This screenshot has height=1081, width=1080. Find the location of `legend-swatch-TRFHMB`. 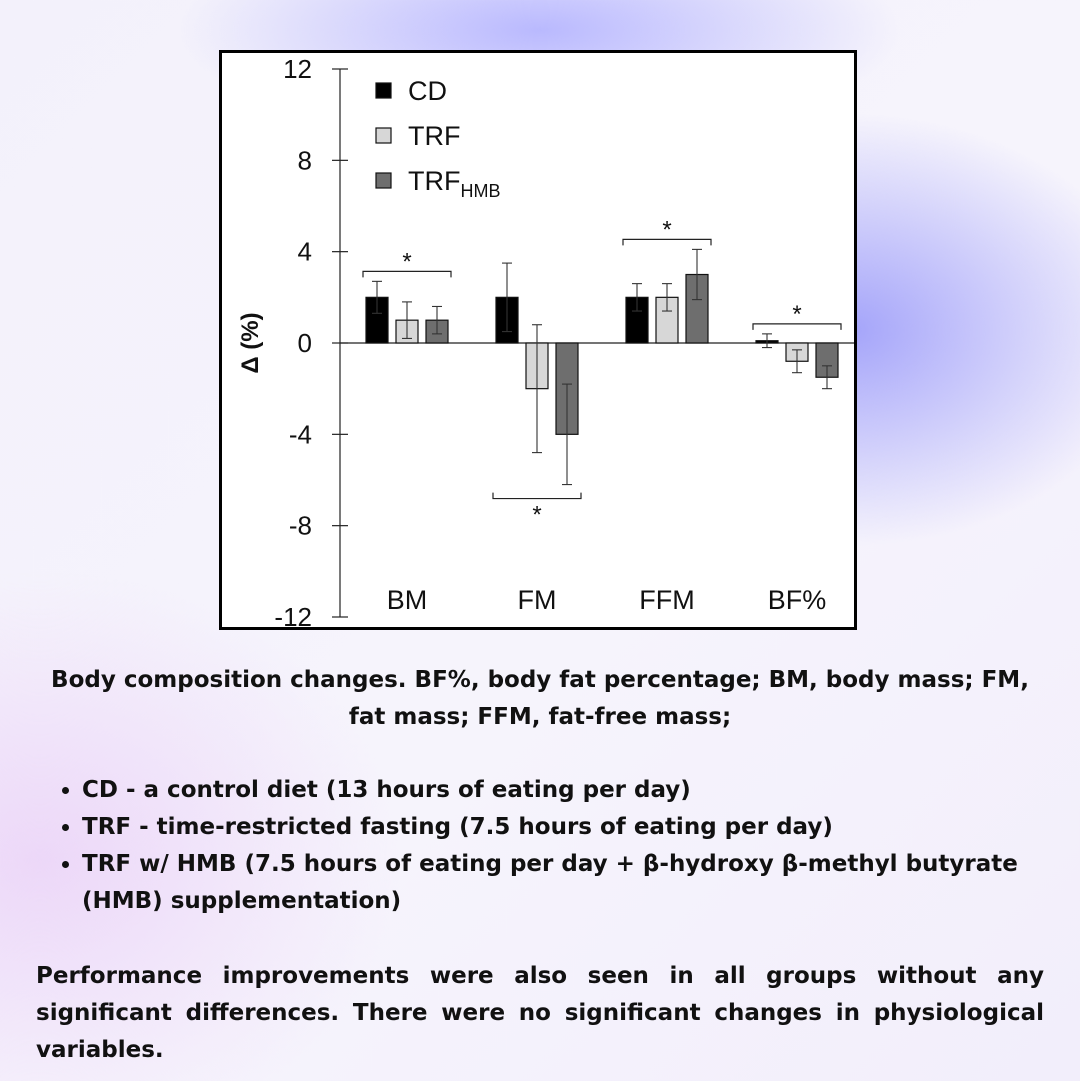

legend-swatch-TRFHMB is located at coordinates (383, 180).